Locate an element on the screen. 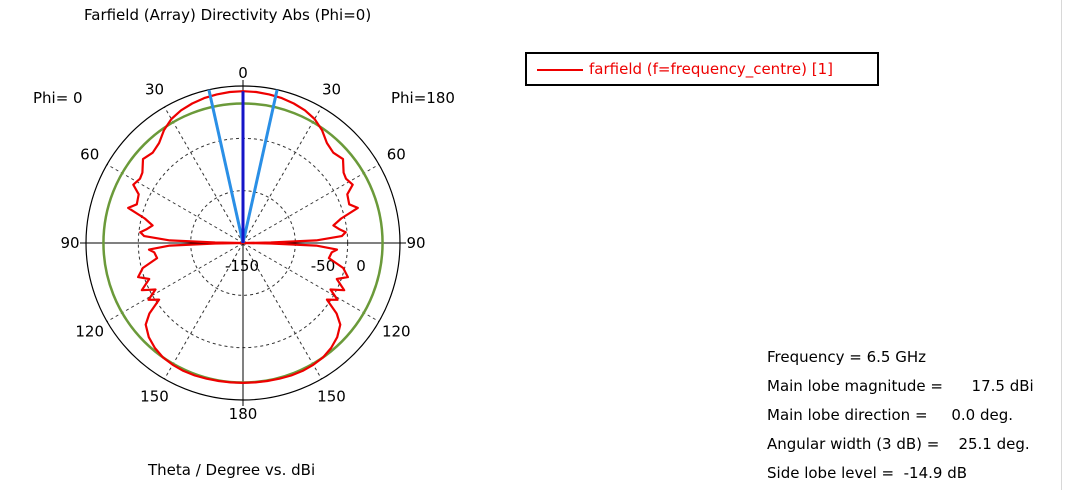 Image resolution: width=1068 pixels, height=491 pixels. angle-tick-90: 90 is located at coordinates (415, 243).